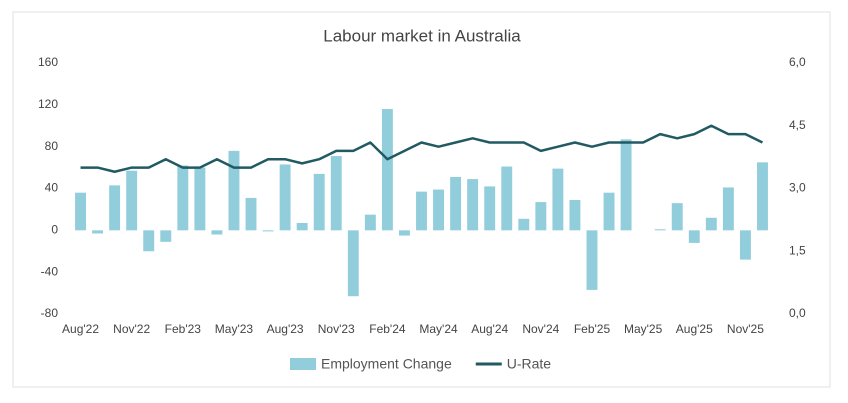  I want to click on x-tick-label: Feb'24, so click(387, 329).